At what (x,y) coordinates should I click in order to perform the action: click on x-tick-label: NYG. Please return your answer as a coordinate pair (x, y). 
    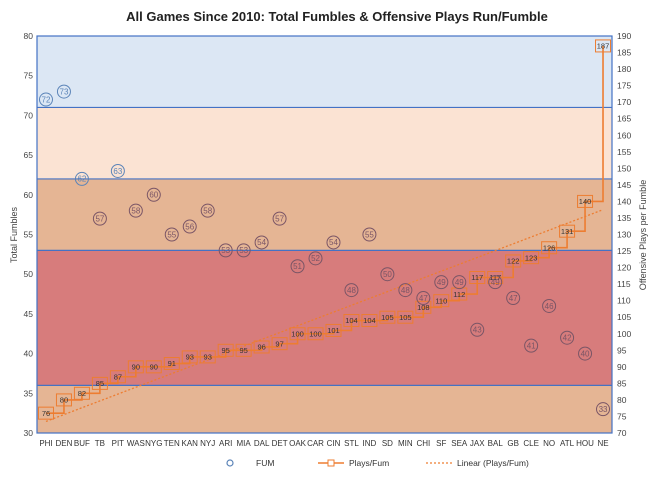
    Looking at the image, I should click on (153, 443).